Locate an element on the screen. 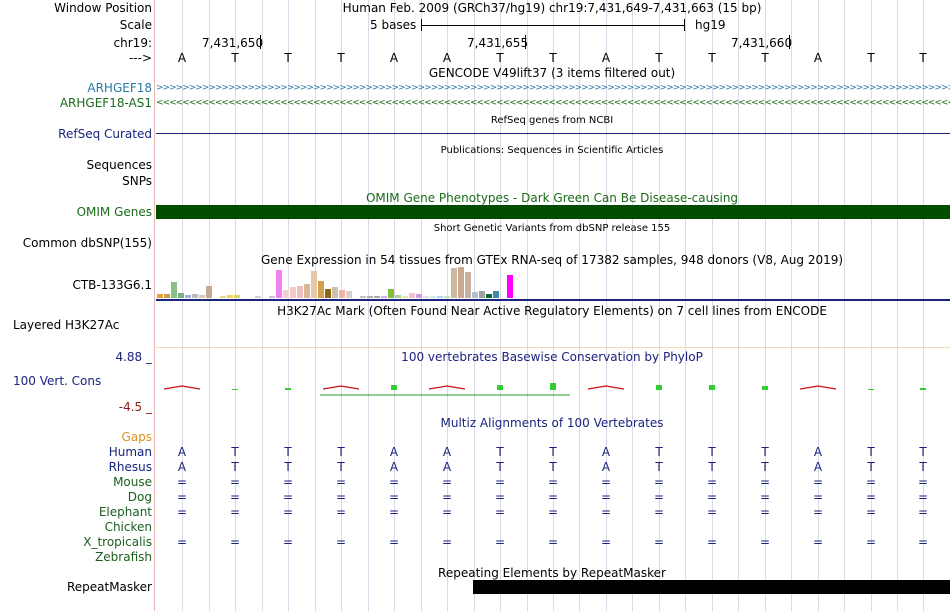 The image size is (950, 611). cons-label: 100 Vert. Cons is located at coordinates (57, 381).